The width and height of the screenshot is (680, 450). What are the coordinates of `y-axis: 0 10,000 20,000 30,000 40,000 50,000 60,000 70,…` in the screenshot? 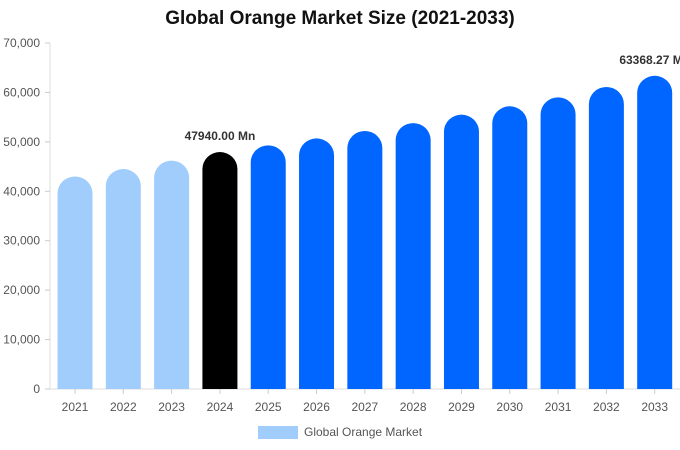 It's located at (27, 216).